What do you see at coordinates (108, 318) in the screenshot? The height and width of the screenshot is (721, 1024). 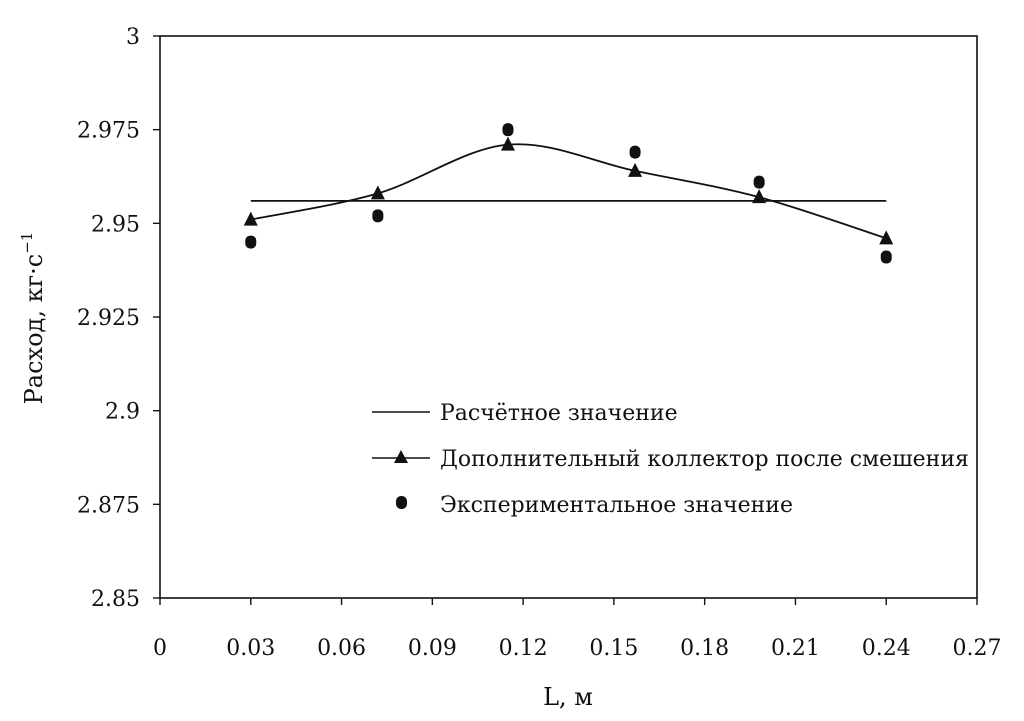 I see `y-tick-label: 2.925` at bounding box center [108, 318].